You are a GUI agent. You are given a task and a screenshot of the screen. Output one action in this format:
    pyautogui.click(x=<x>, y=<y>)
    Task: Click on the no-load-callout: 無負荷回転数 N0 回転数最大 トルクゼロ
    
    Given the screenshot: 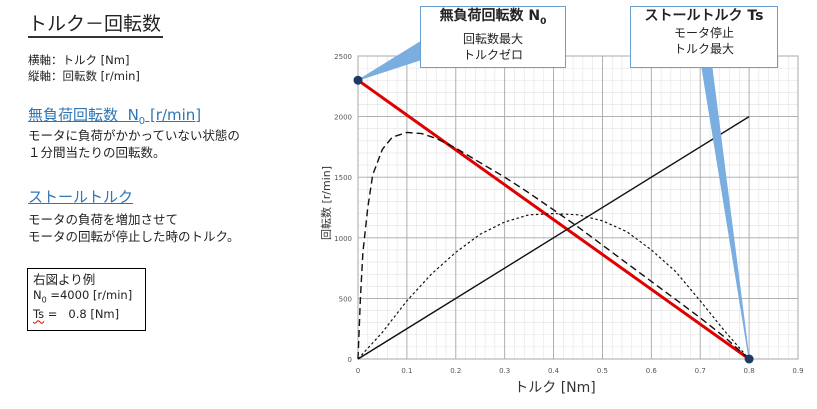 What is the action you would take?
    pyautogui.click(x=493, y=37)
    